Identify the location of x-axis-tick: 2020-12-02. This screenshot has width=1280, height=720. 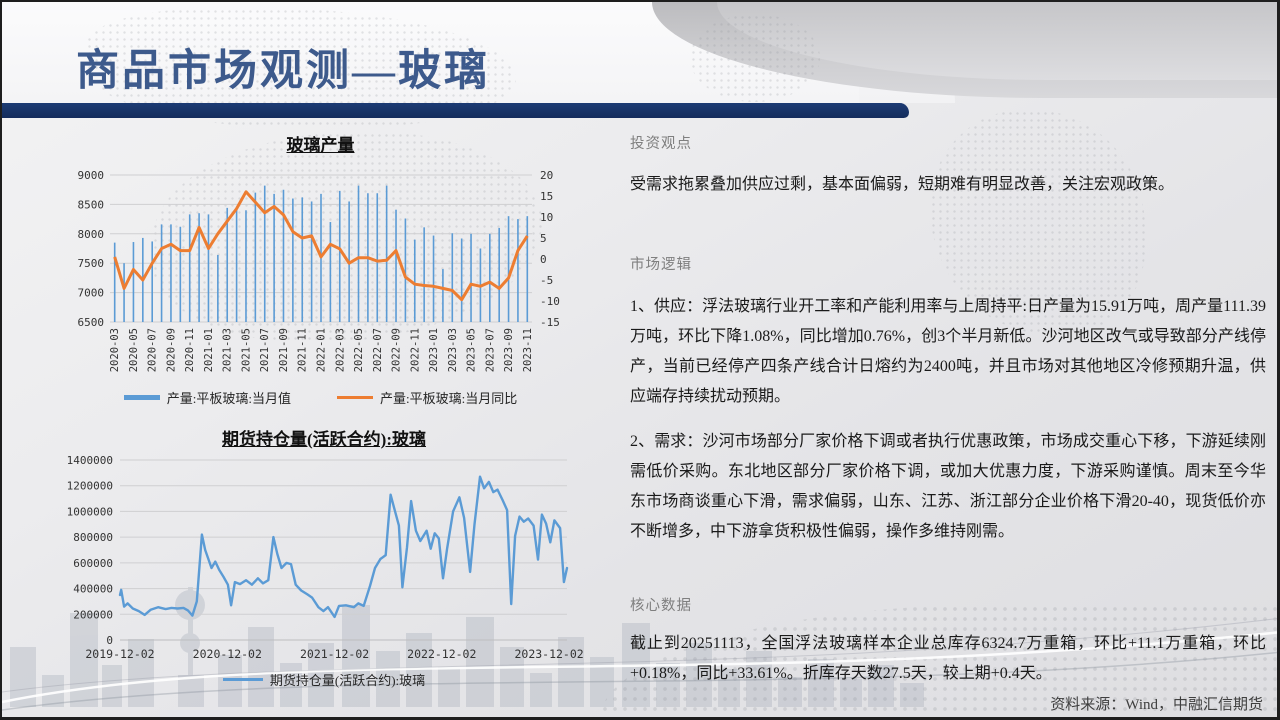
(227, 654).